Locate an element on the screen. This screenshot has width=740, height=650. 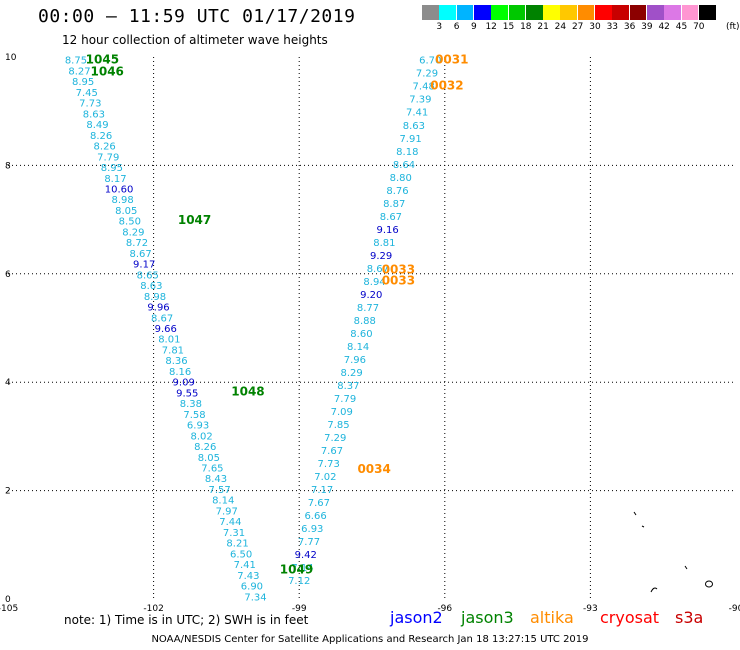
legend-tick-label: 3 is located at coordinates (439, 27).